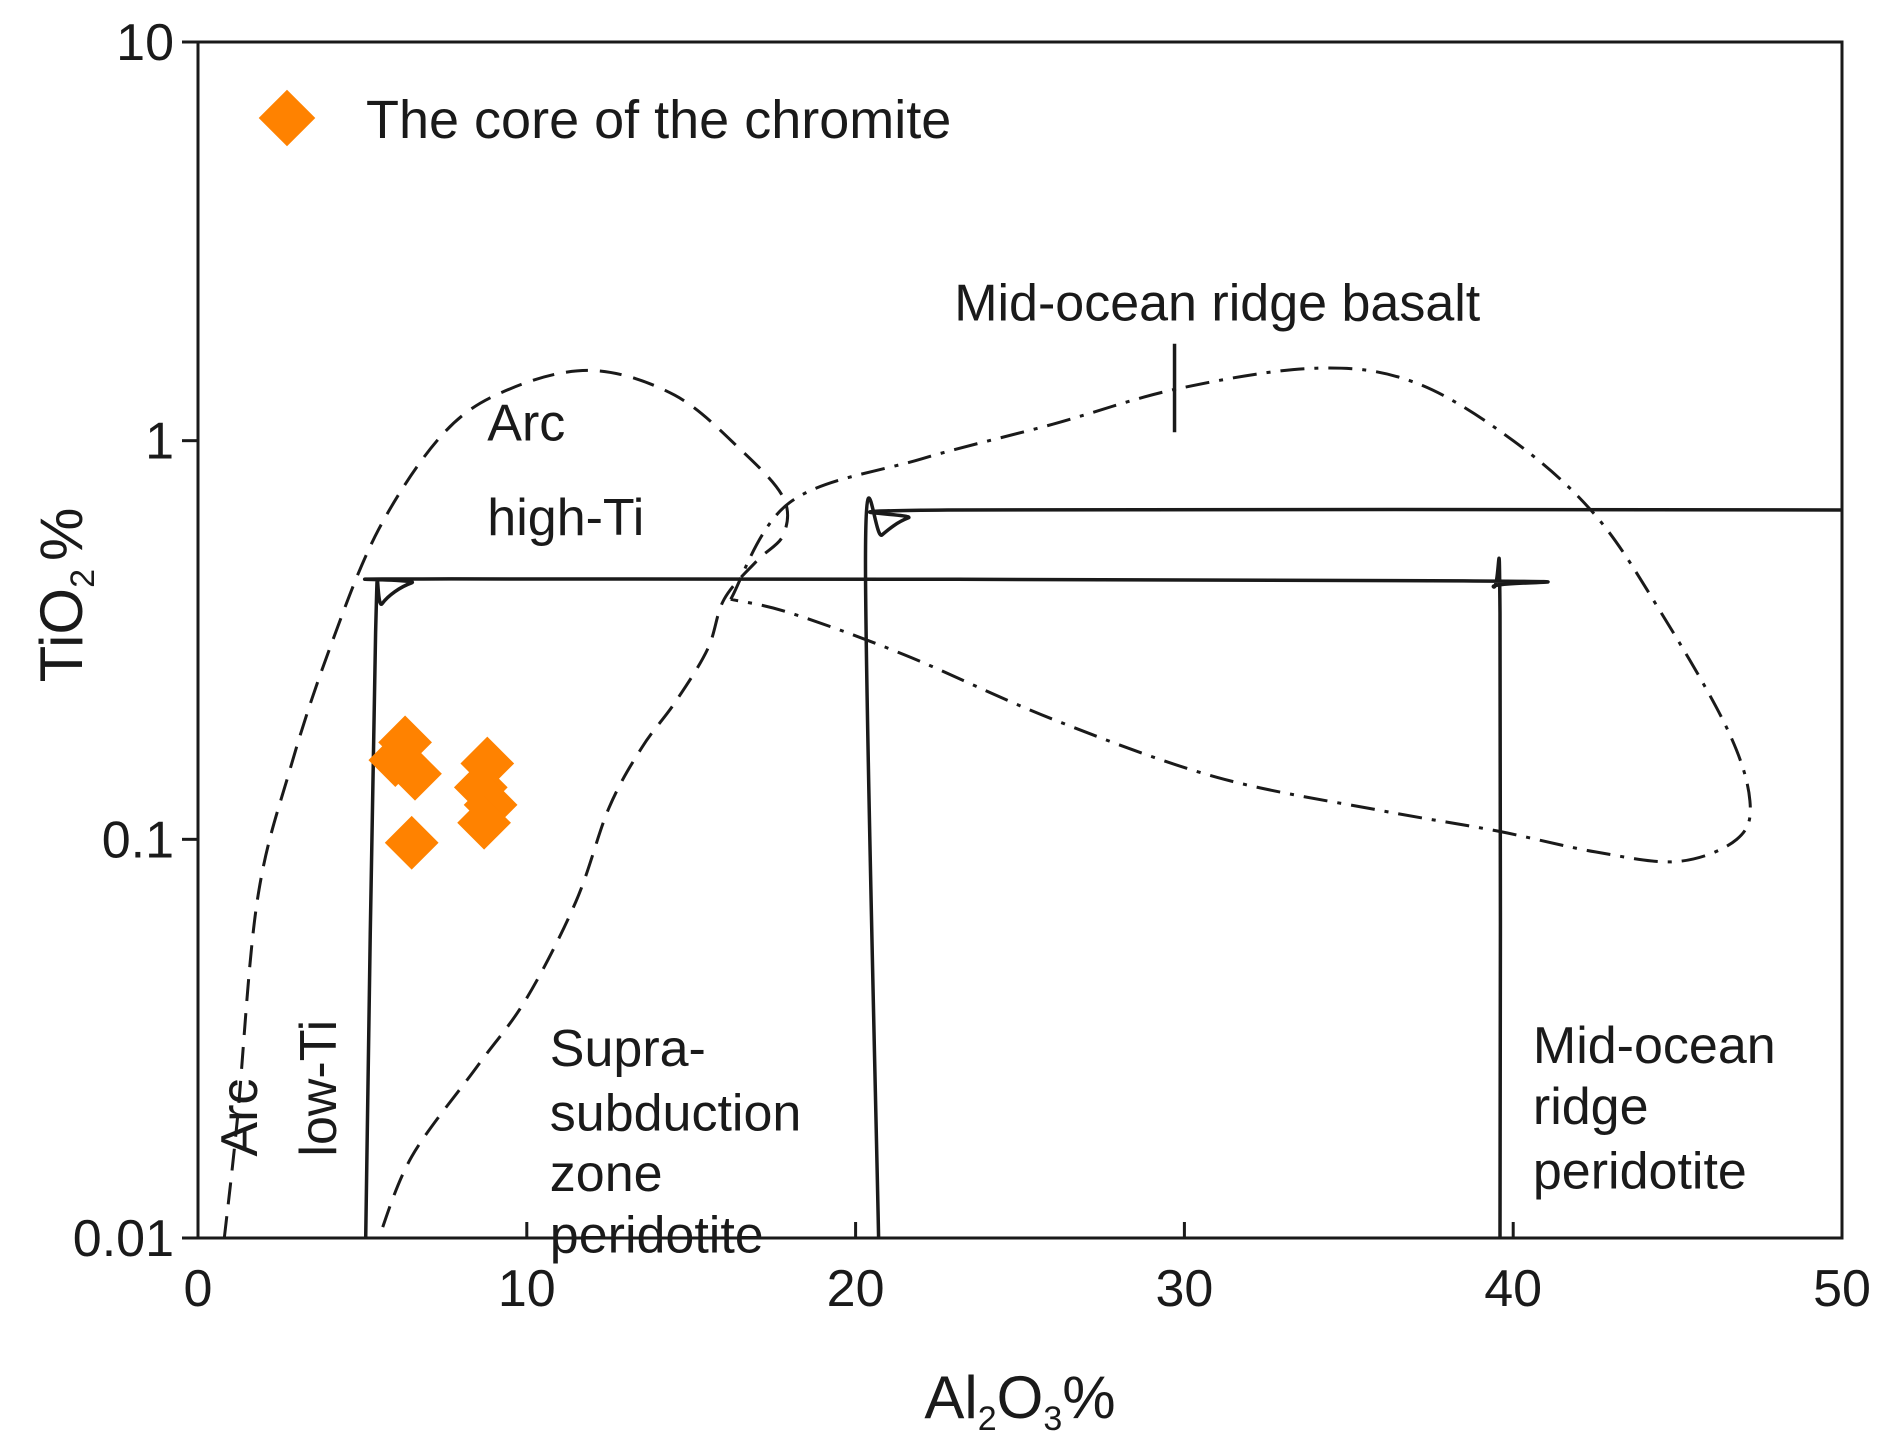  Describe the element at coordinates (1513, 1289) in the screenshot. I see `x-tick-label-40: 40` at that location.